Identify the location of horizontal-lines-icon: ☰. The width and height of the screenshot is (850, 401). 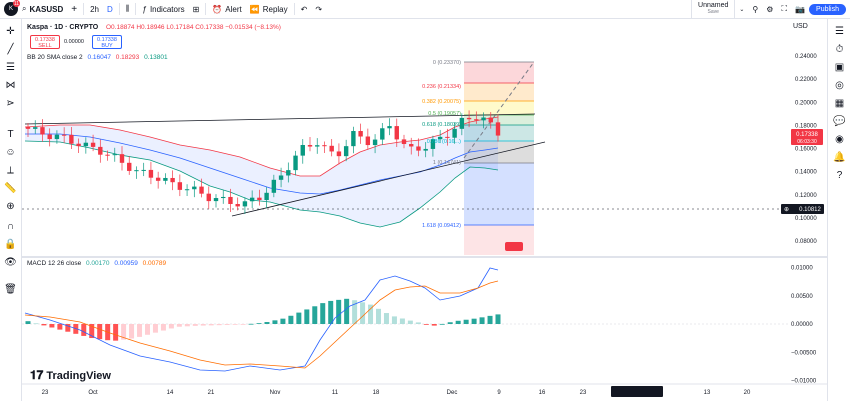
(10, 67).